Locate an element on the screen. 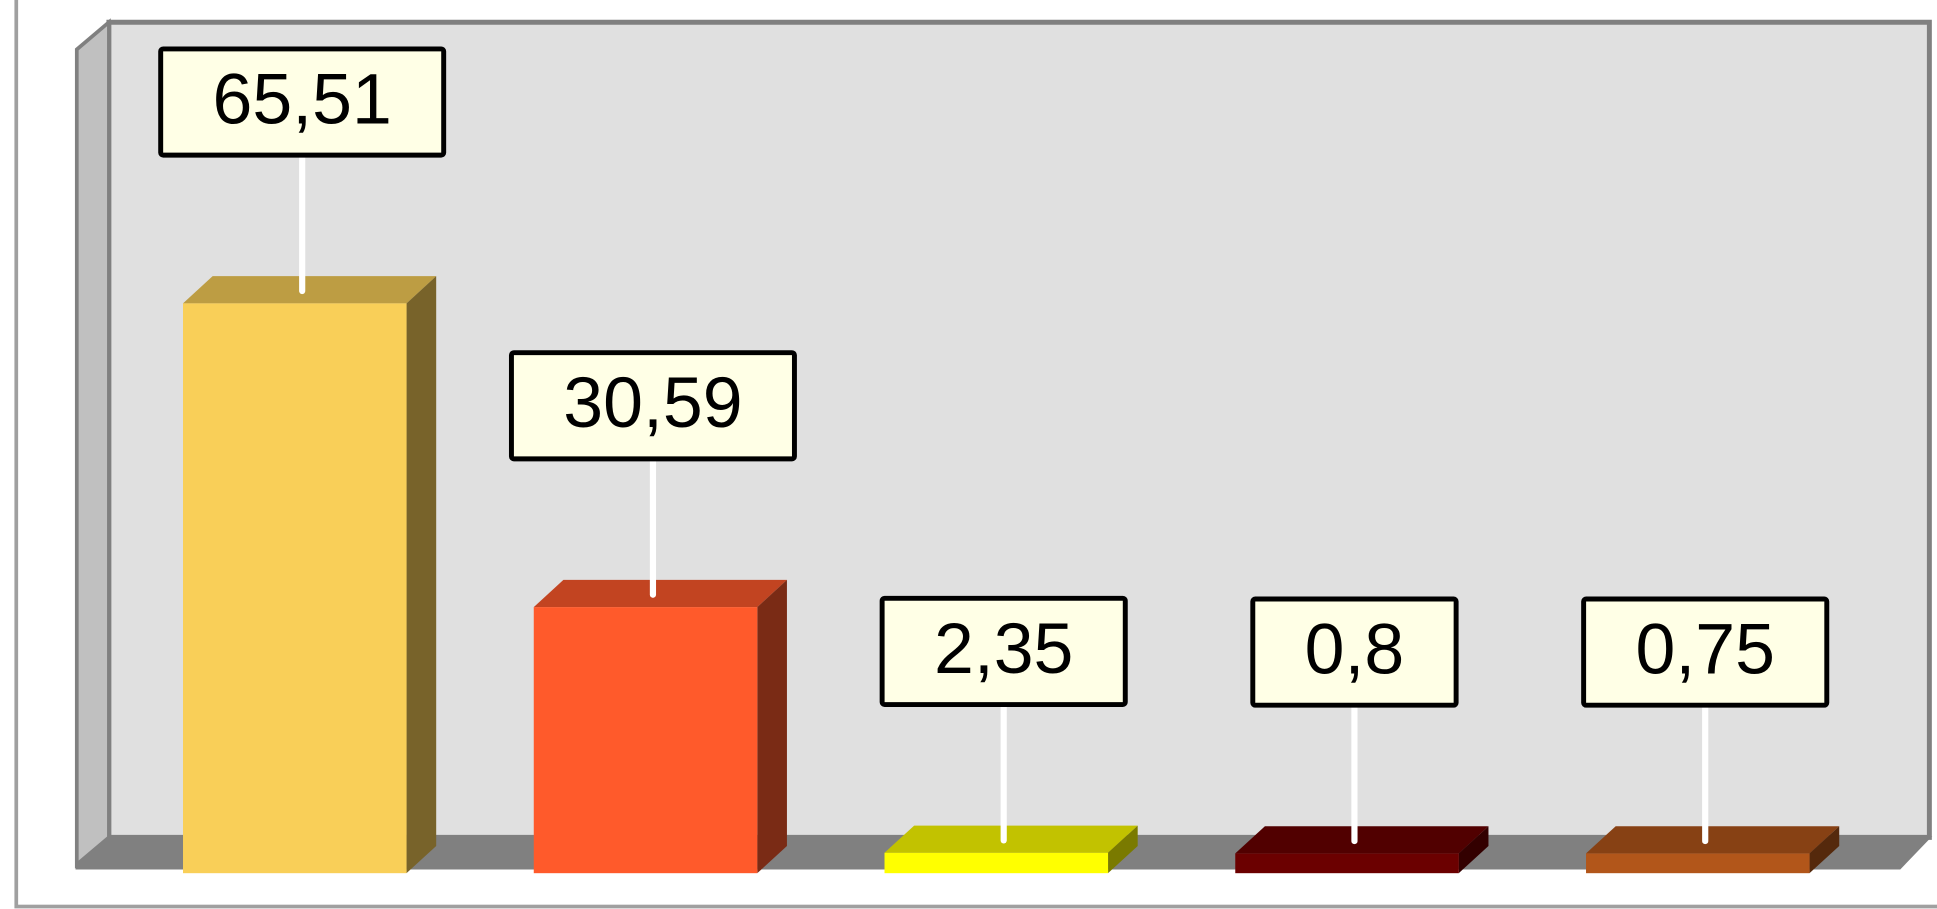  side-wall is located at coordinates (92, 443).